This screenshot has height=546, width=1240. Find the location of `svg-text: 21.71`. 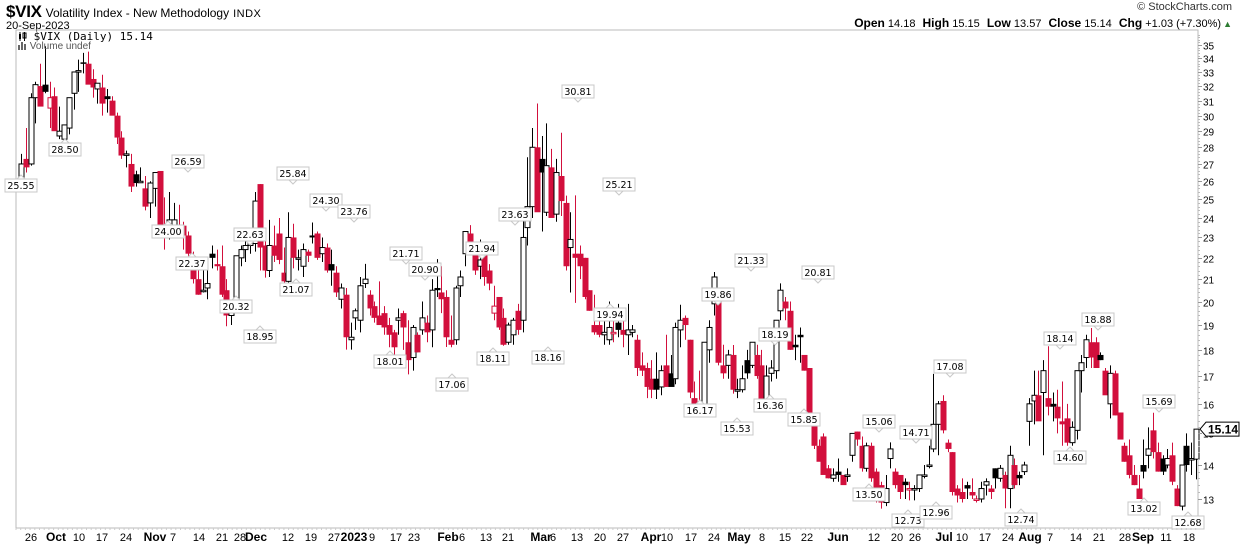

svg-text: 21.71 is located at coordinates (405, 254).